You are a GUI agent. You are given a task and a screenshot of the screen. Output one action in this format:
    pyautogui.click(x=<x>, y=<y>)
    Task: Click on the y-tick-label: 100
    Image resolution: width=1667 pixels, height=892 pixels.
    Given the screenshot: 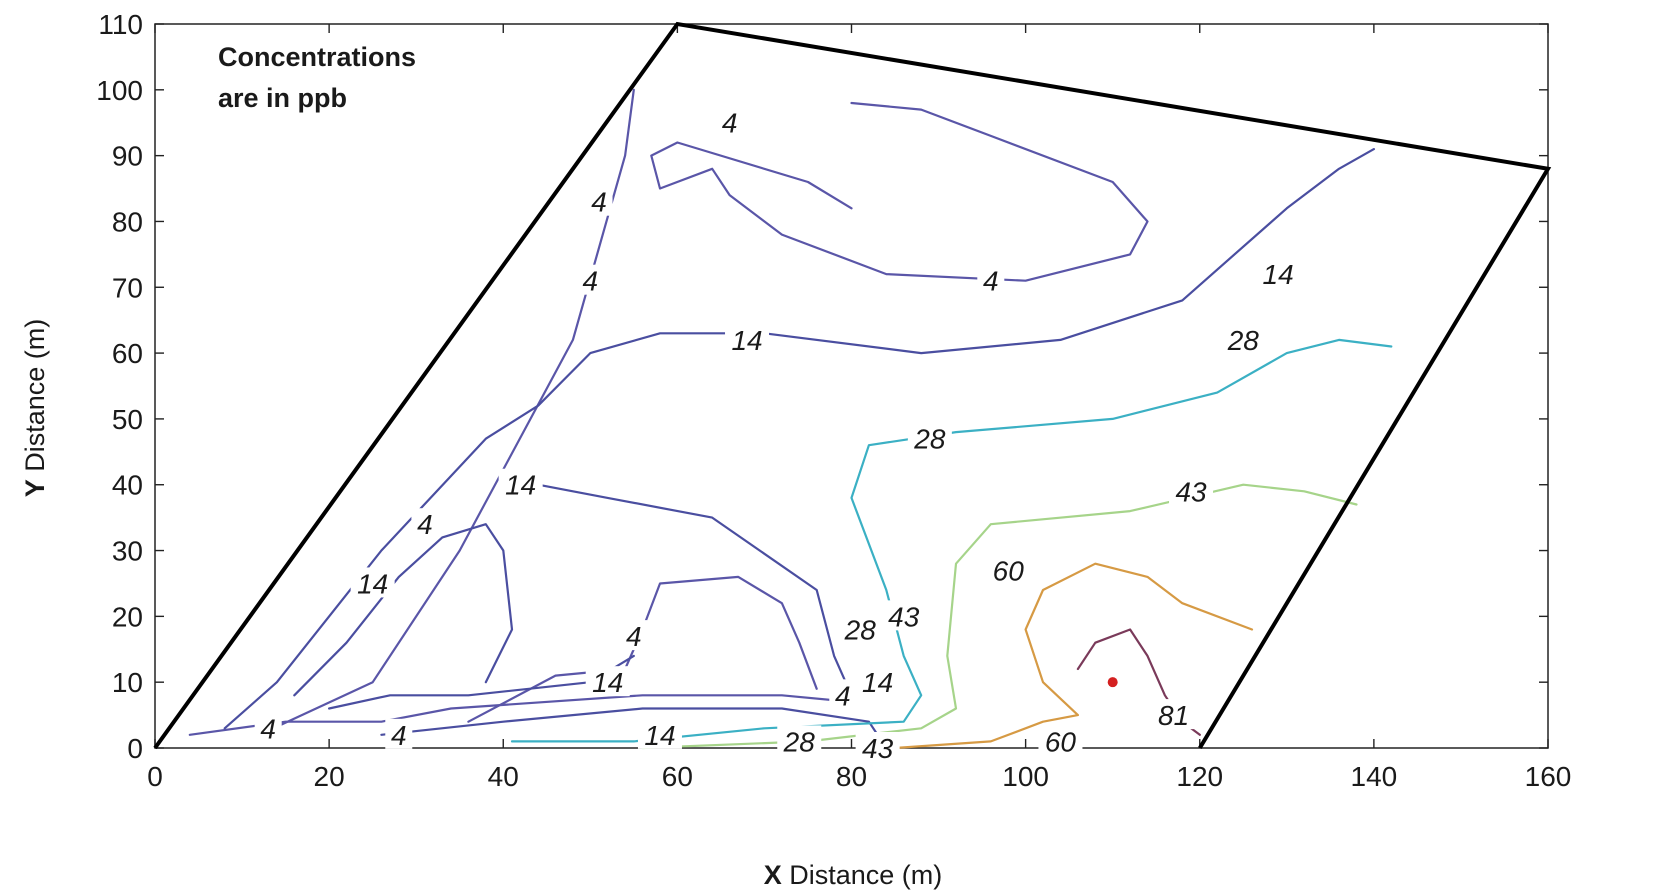 What is the action you would take?
    pyautogui.click(x=119, y=90)
    